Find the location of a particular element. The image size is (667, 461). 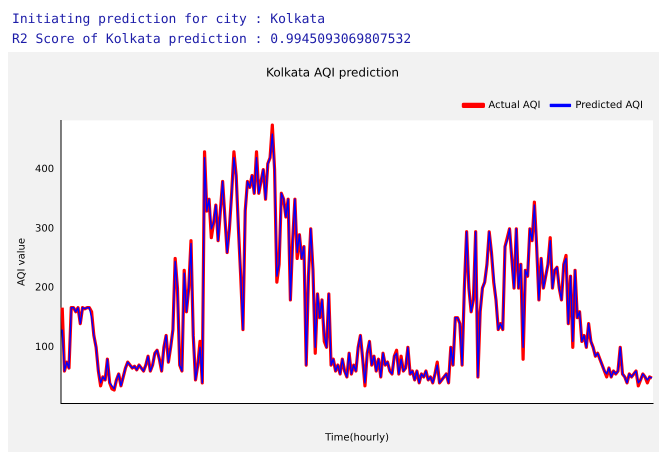

text: Initiating prediction for city : Kolkata is located at coordinates (169, 20).